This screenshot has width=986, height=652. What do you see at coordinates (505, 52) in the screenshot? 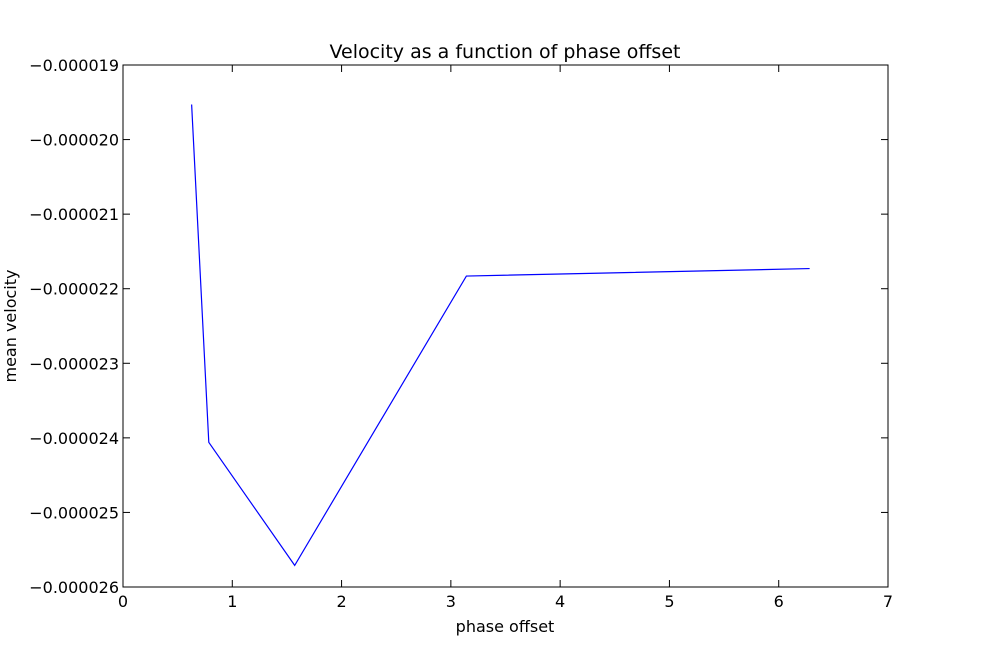
I see `chart-title: Velocity as a function of phase offset` at bounding box center [505, 52].